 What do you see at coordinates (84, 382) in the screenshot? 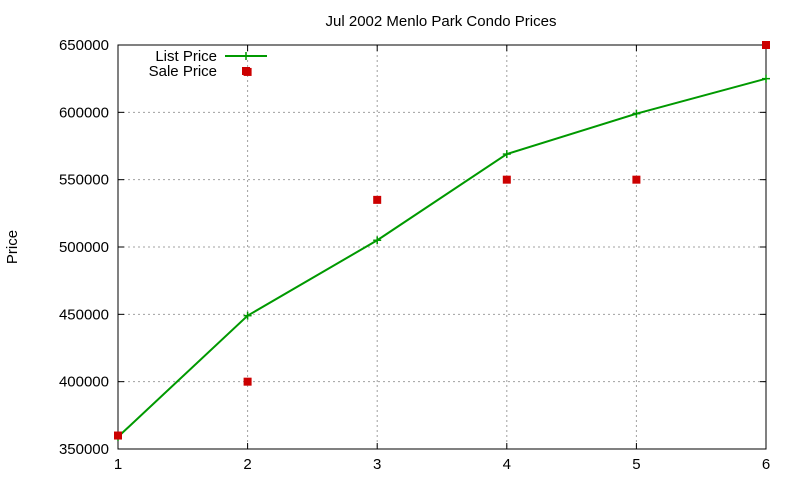
I see `y-tick-label: 400000` at bounding box center [84, 382].